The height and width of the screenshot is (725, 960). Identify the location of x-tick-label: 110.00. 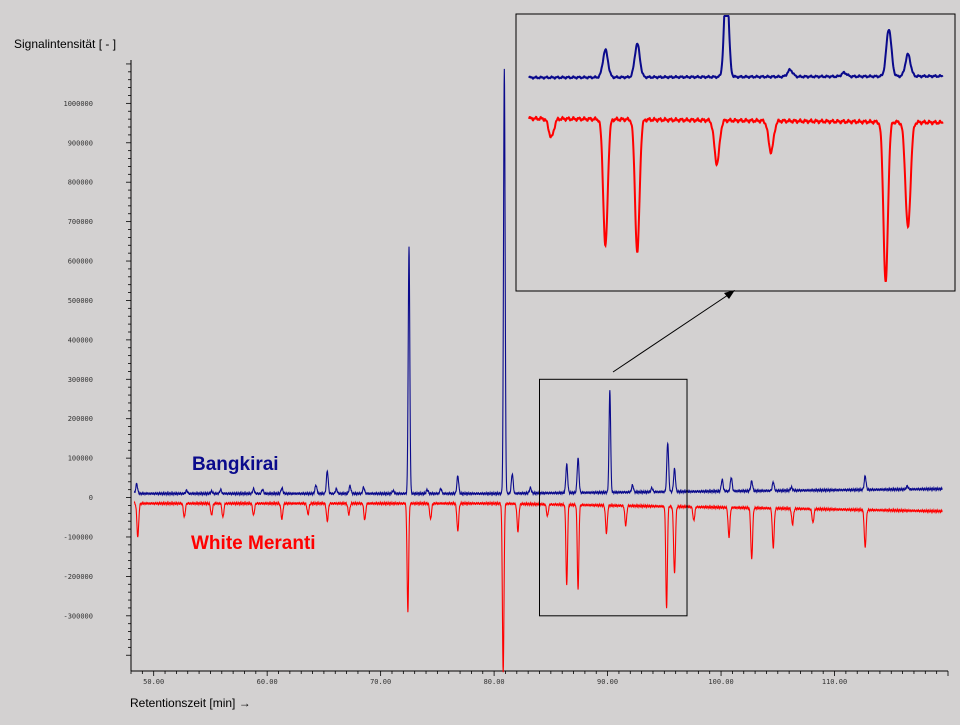
(834, 682).